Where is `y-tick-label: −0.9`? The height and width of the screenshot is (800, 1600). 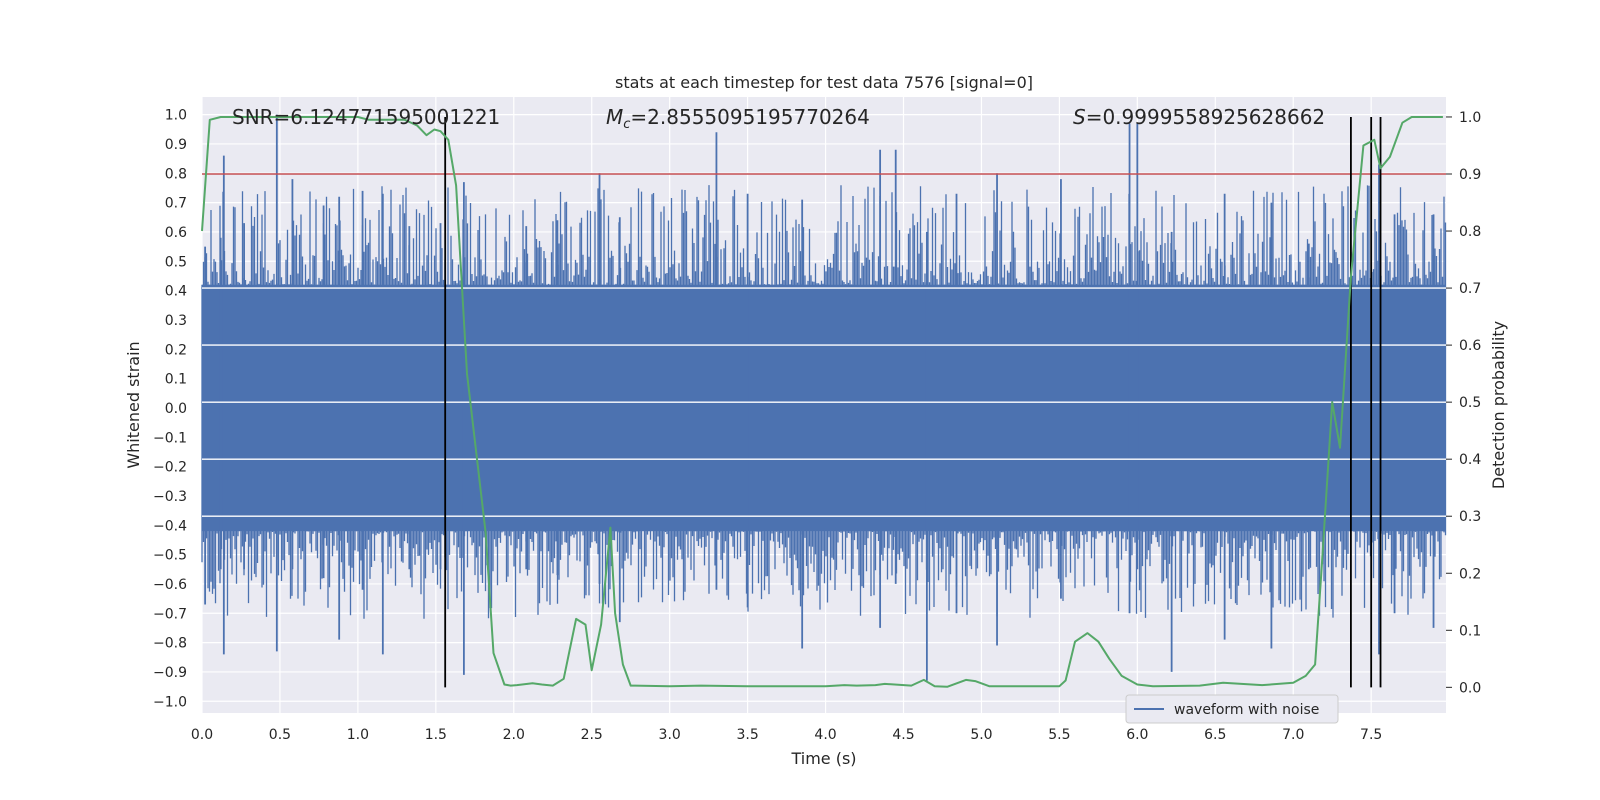
y-tick-label: −0.9 is located at coordinates (170, 673).